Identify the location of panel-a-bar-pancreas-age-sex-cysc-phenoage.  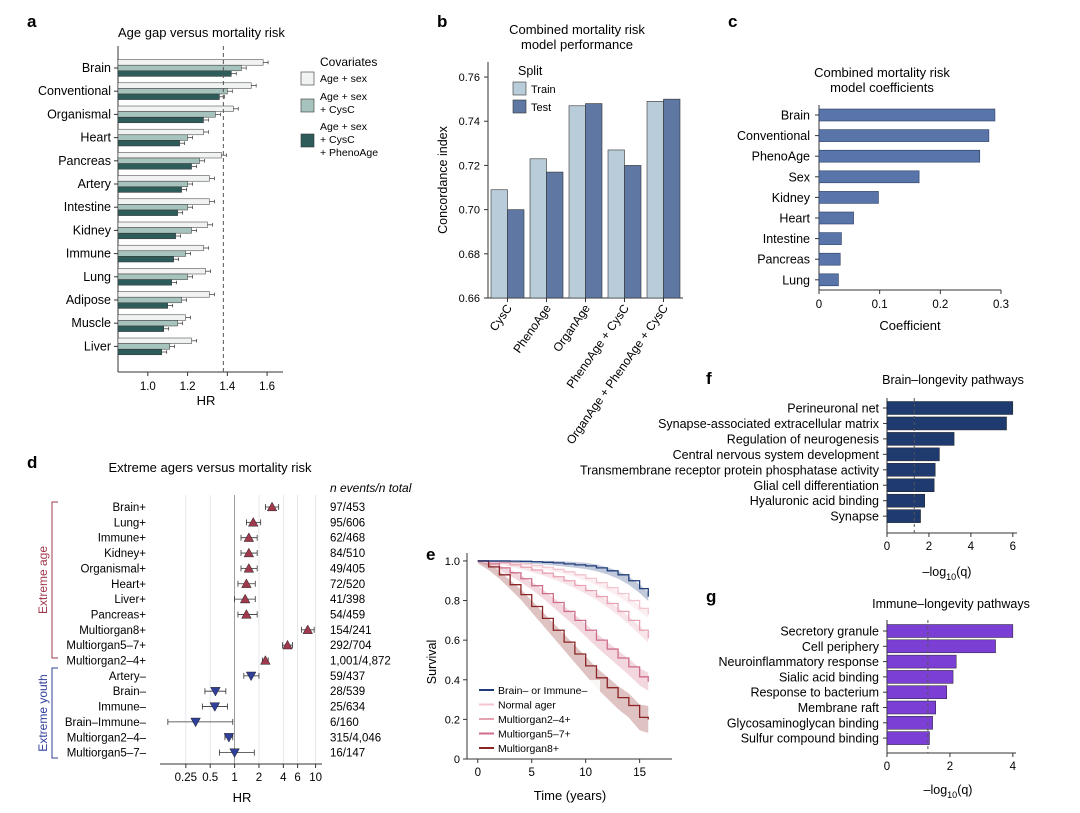
(154, 166).